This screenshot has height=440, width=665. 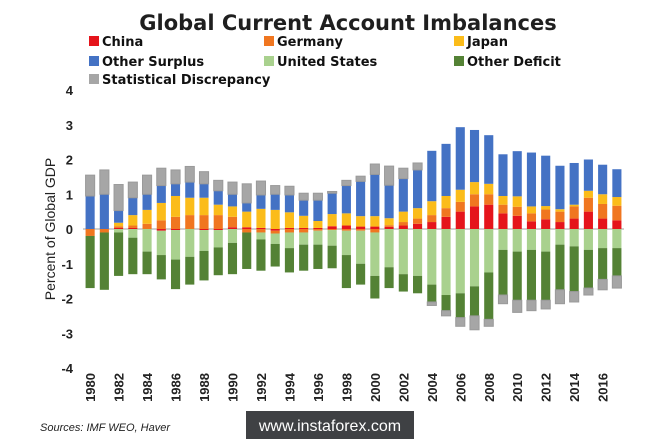 I want to click on x-tick-label: 2000, so click(x=375, y=387).